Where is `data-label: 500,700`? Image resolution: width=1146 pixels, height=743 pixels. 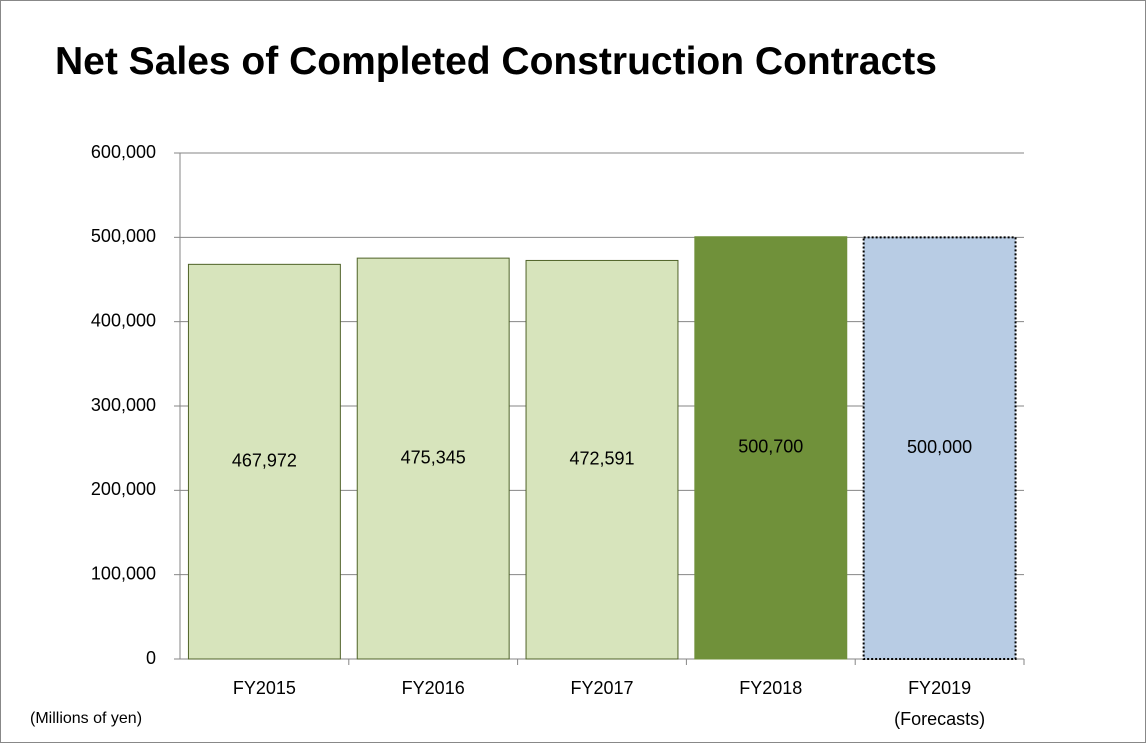
data-label: 500,700 is located at coordinates (770, 447).